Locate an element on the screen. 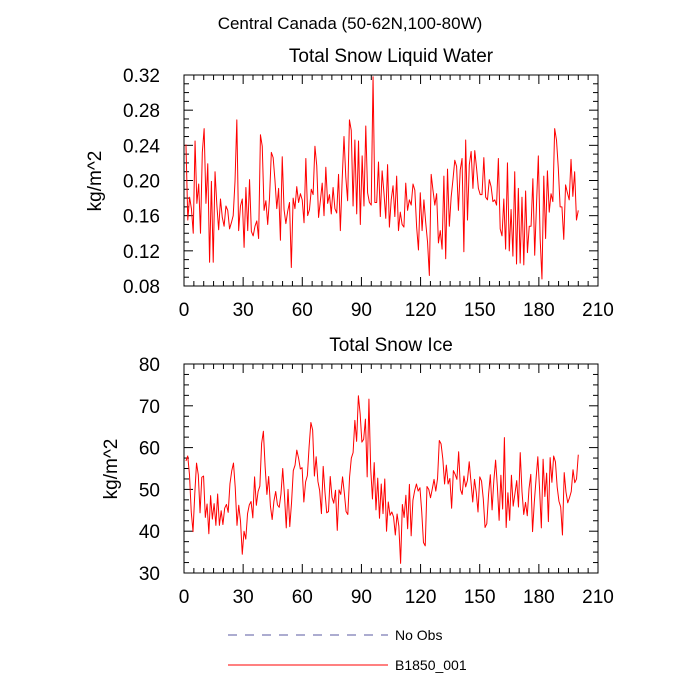 This screenshot has height=700, width=700. y-tick-label: 0.08 is located at coordinates (141, 287).